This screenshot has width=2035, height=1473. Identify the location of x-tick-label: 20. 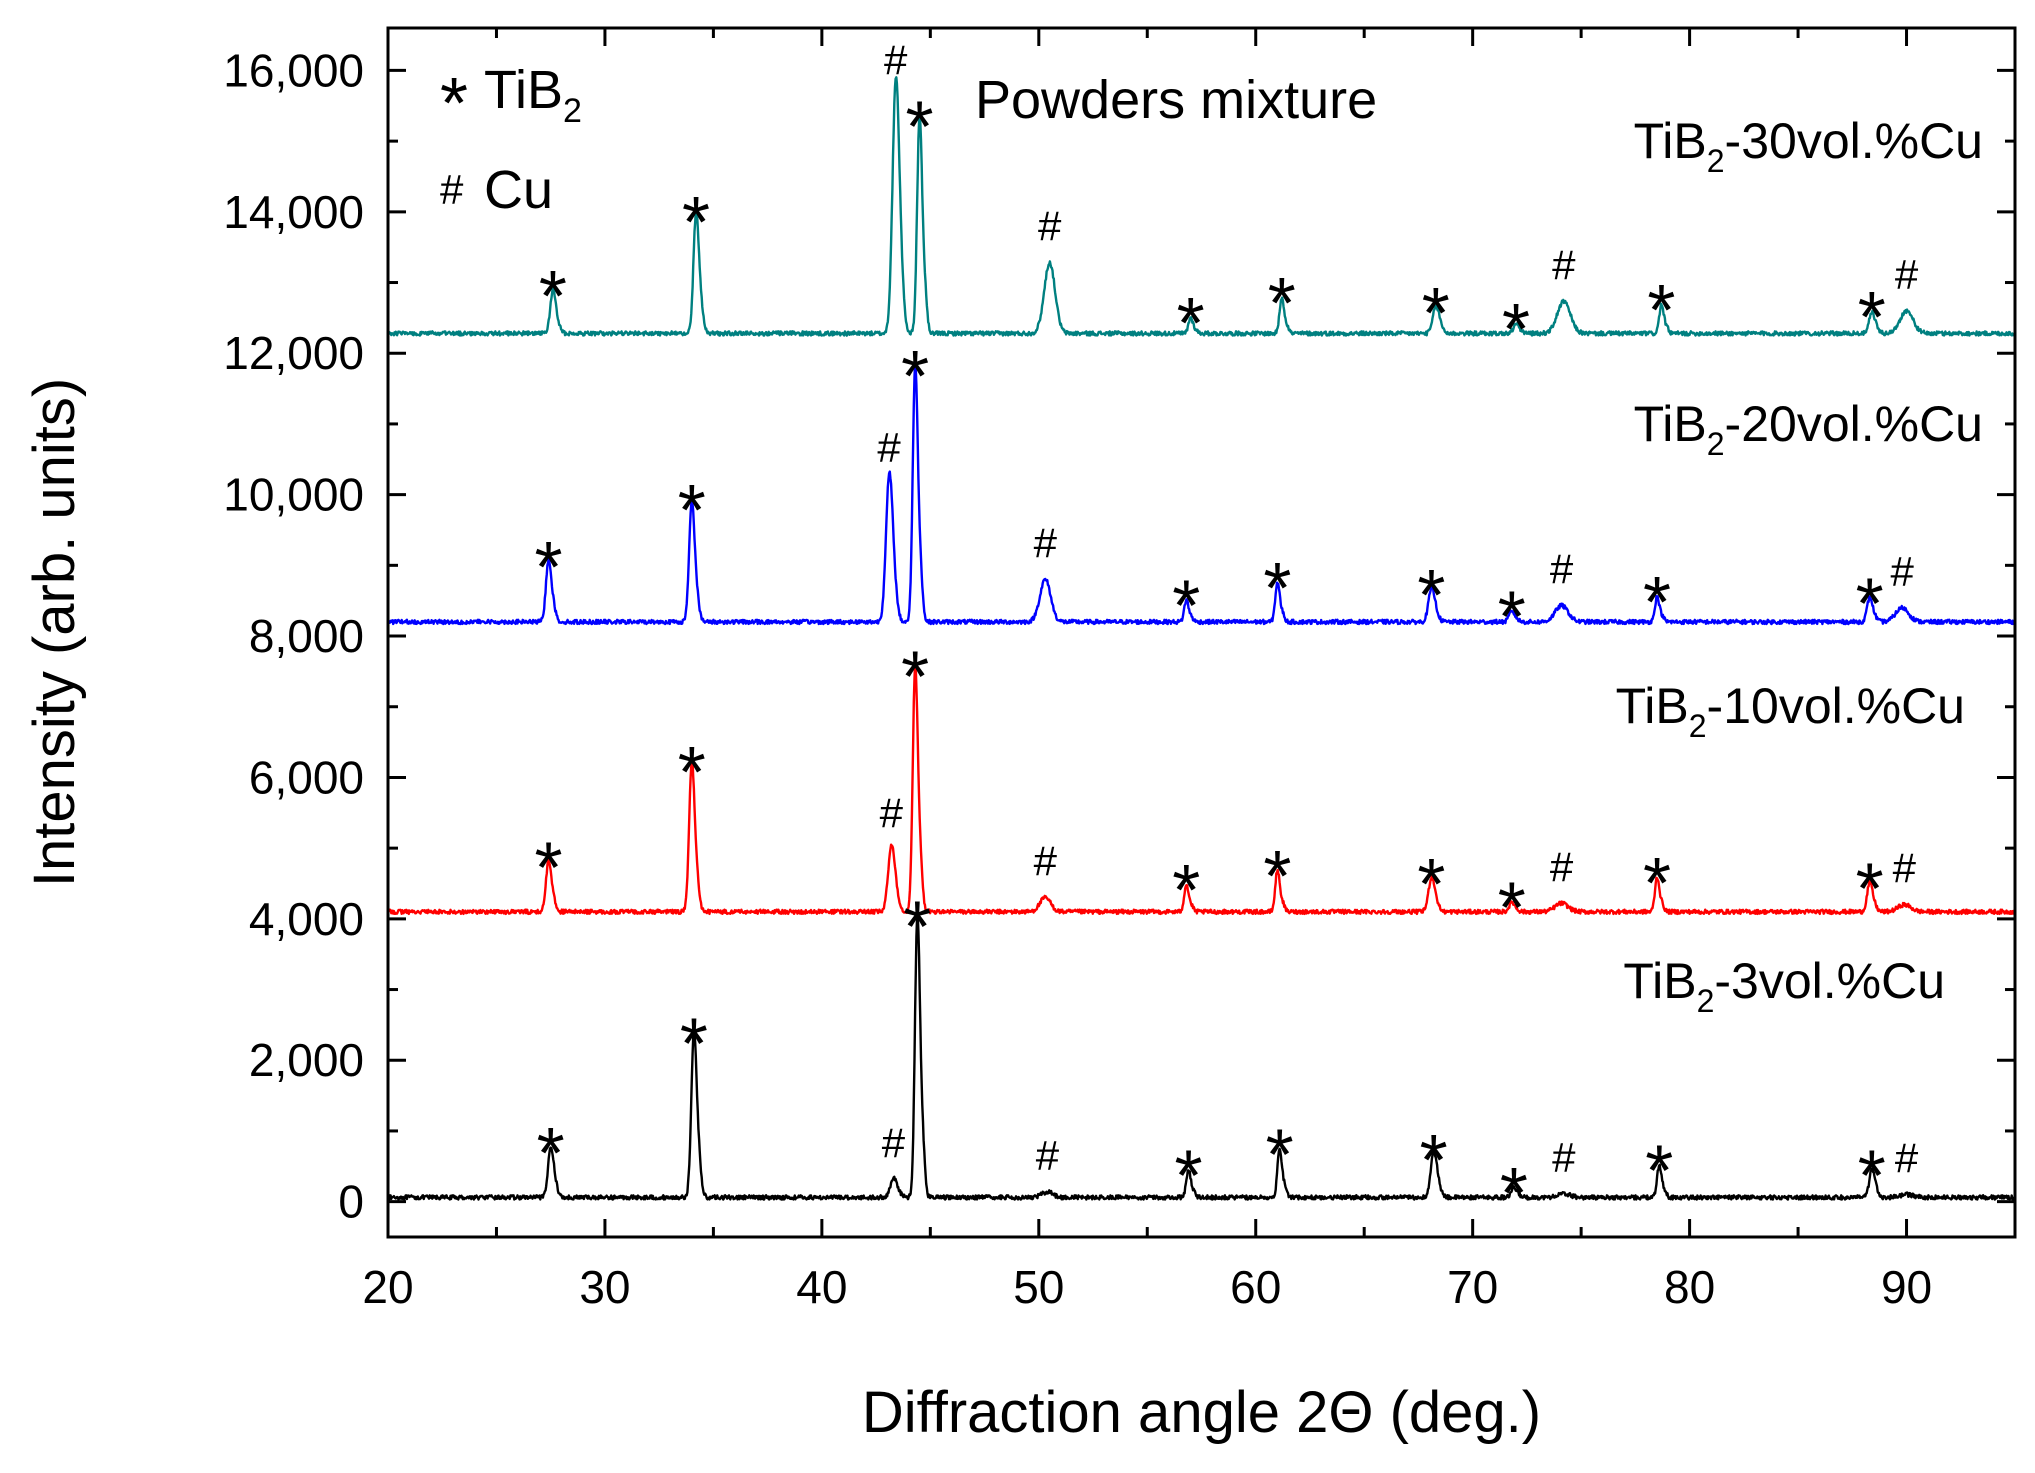
(387, 1287).